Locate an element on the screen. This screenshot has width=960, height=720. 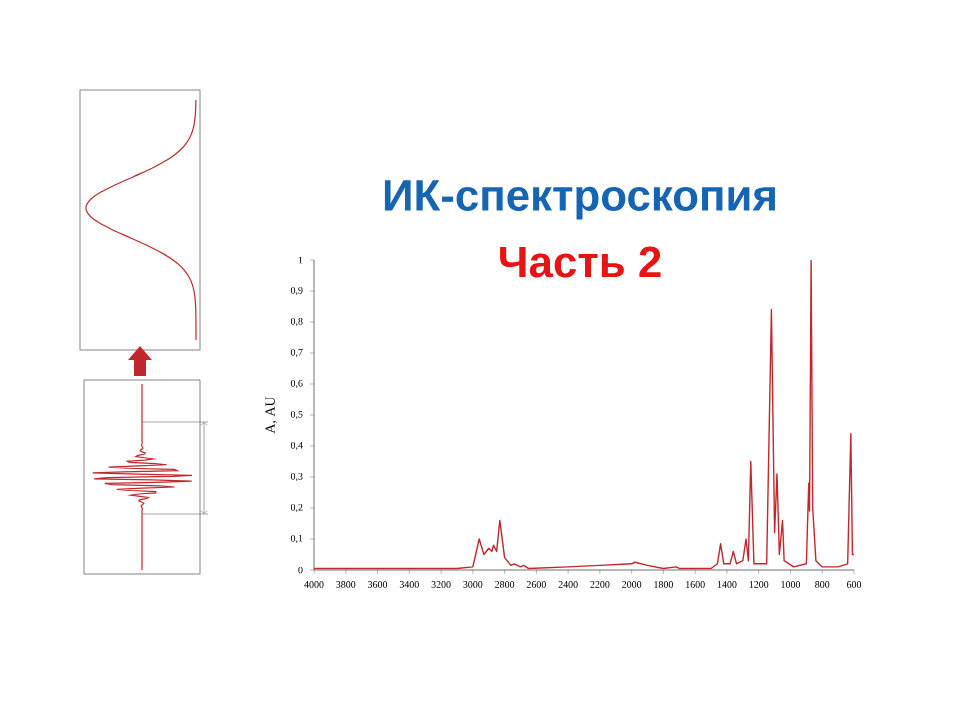
chart-subtitle: Часть 2 is located at coordinates (580, 262).